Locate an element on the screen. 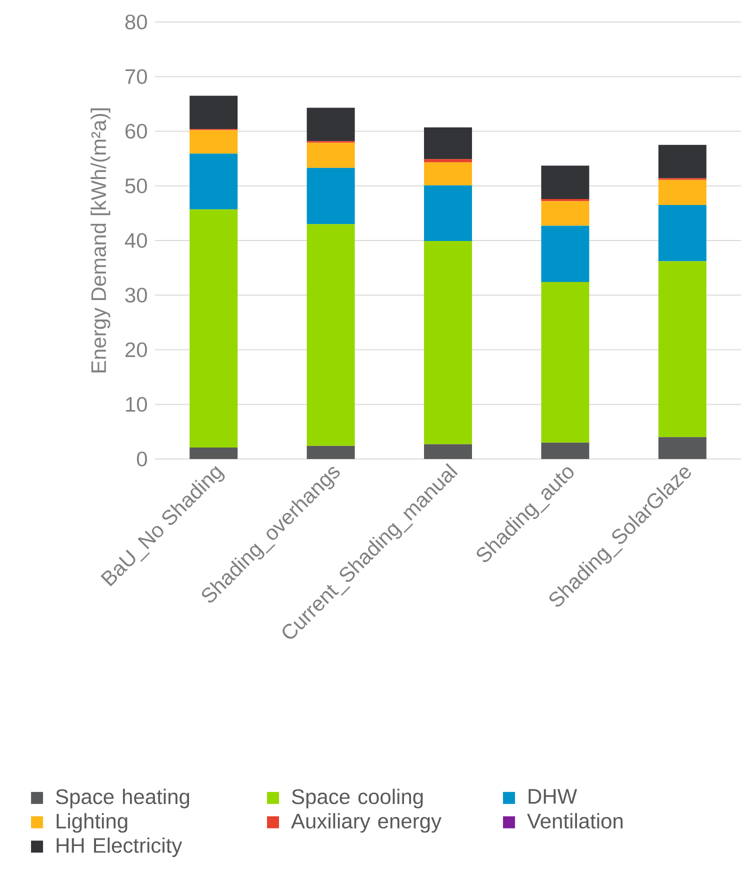 The image size is (741, 885). legend-label: HH Electricity is located at coordinates (119, 847).